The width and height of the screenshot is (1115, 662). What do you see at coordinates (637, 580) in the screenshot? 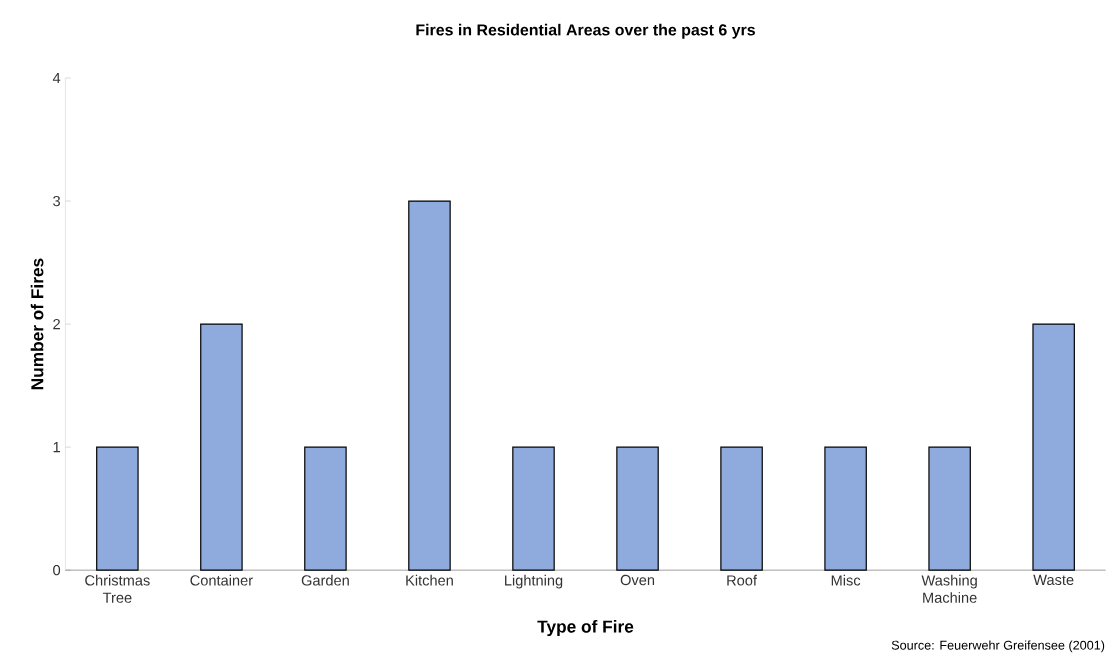
I see `x-tick-label: Oven` at bounding box center [637, 580].